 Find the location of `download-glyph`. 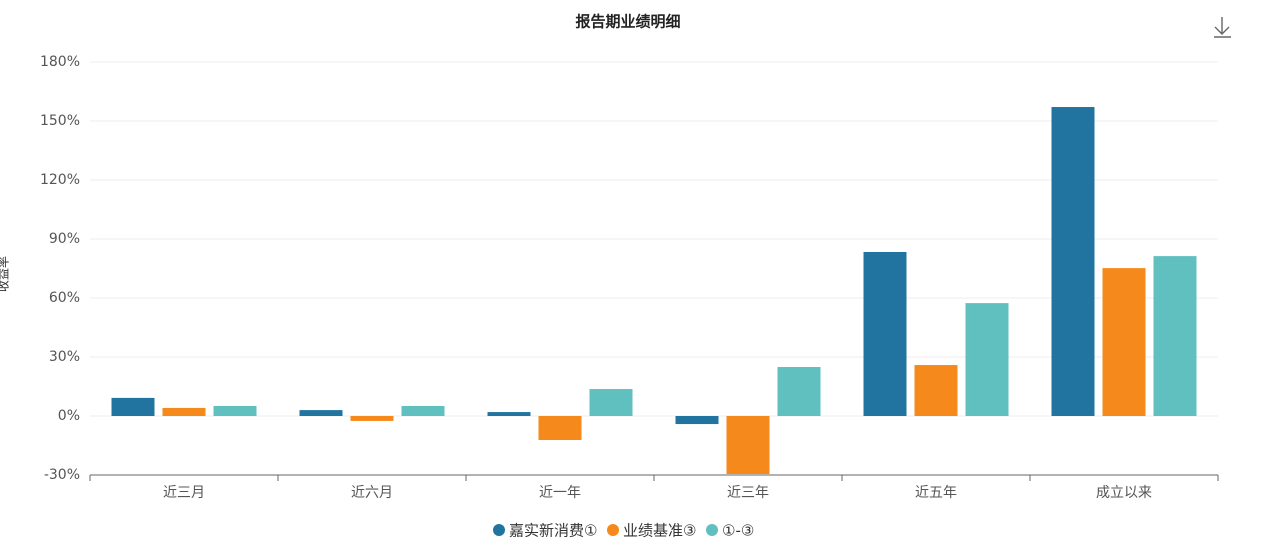

download-glyph is located at coordinates (1222, 27).